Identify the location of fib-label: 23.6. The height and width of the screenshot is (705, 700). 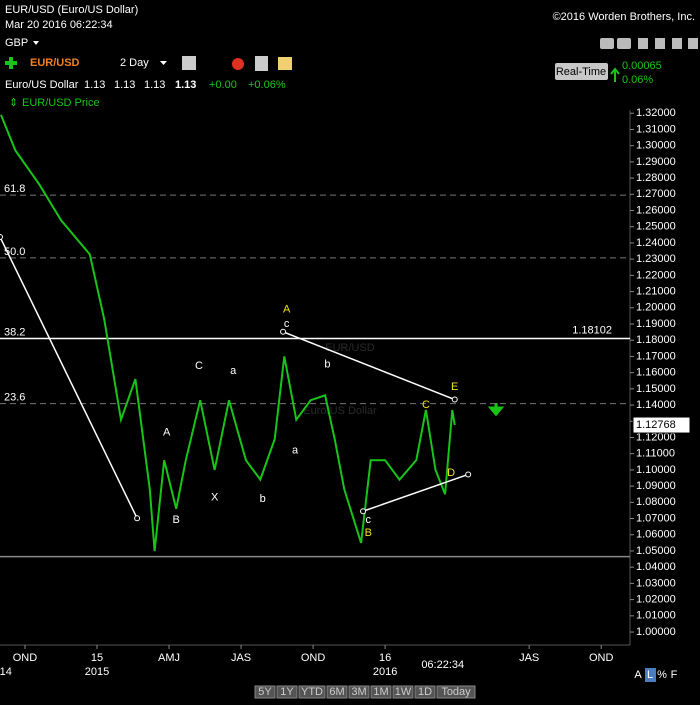
(14, 398).